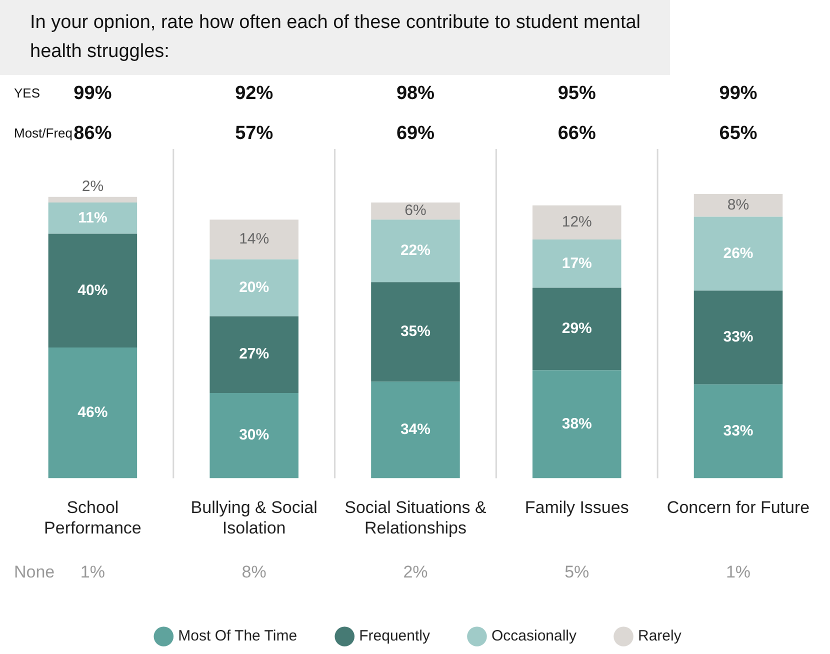 This screenshot has width=830, height=654. I want to click on x-tick-label: Social Situations & Relationships, so click(416, 518).